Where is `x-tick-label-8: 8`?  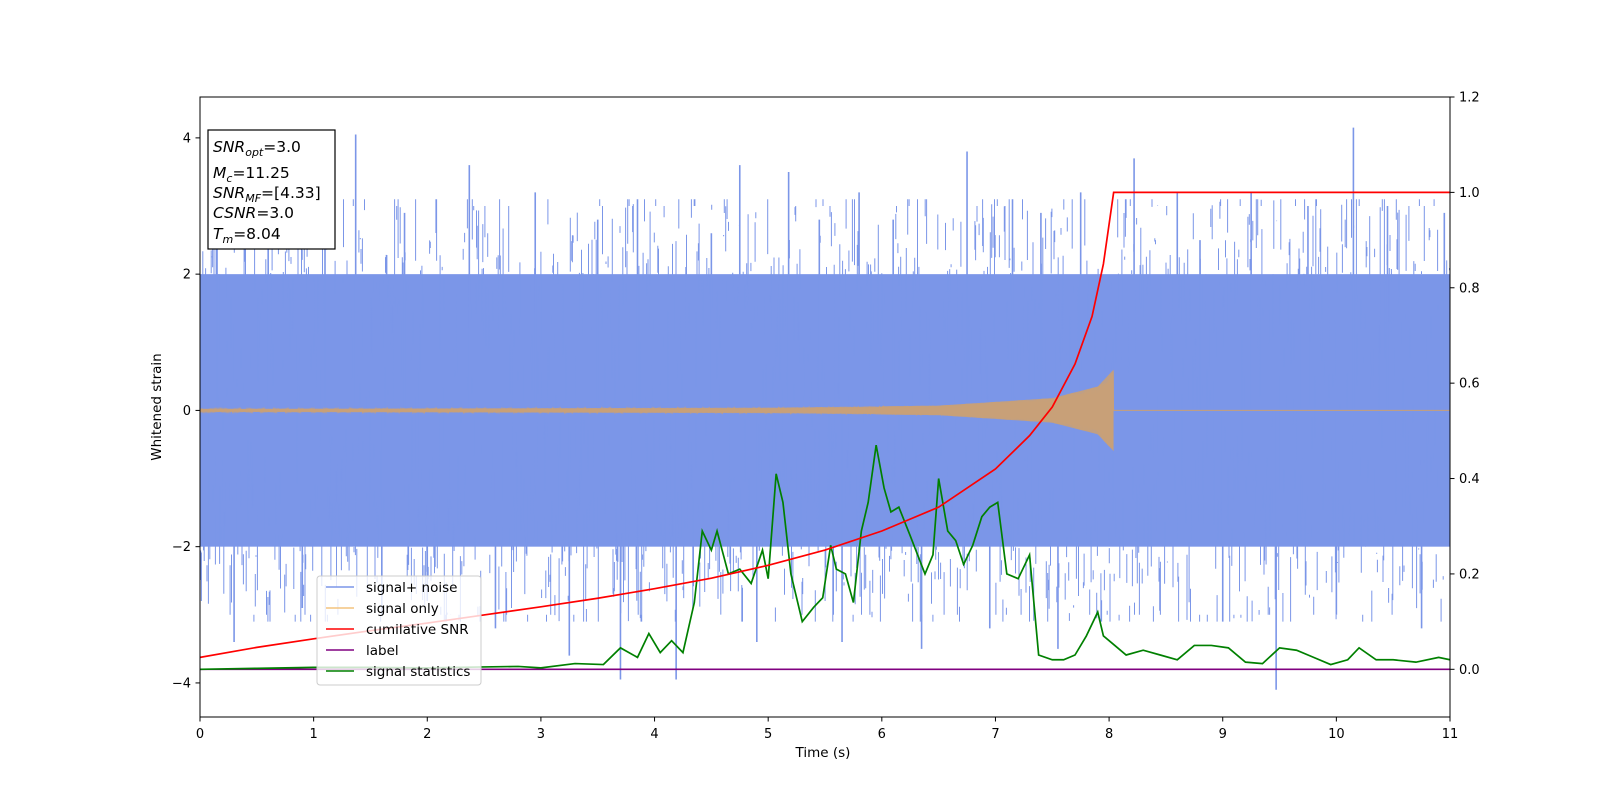 x-tick-label-8: 8 is located at coordinates (1109, 734).